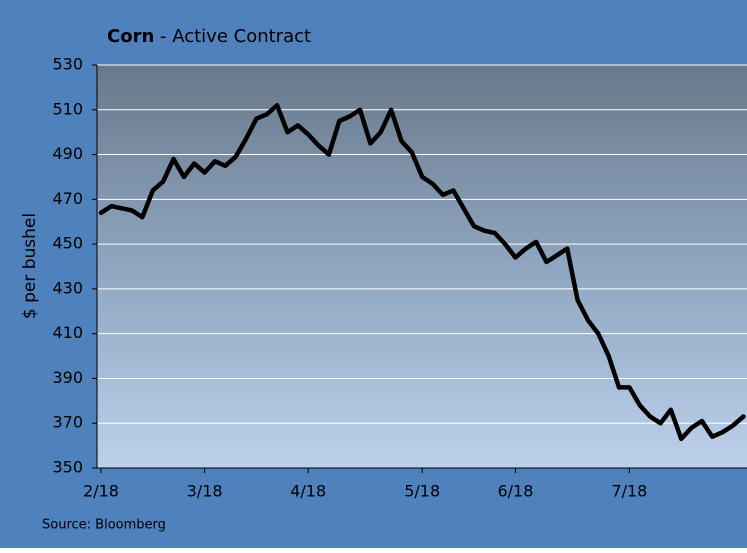 This screenshot has width=747, height=553. Describe the element at coordinates (67, 108) in the screenshot. I see `y-tick-label: 510` at that location.